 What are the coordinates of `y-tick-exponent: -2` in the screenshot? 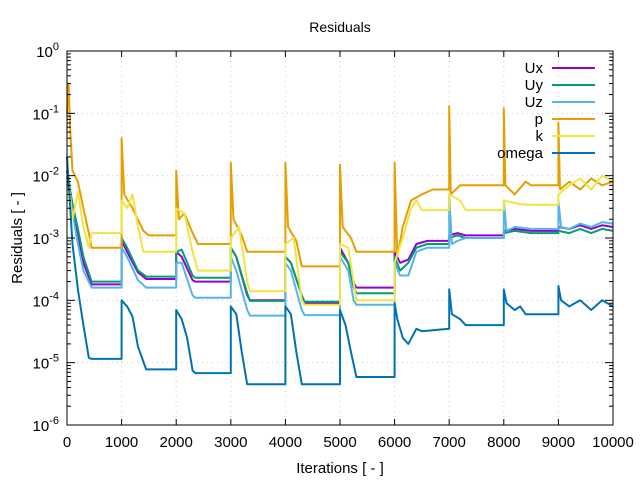 It's located at (54, 172).